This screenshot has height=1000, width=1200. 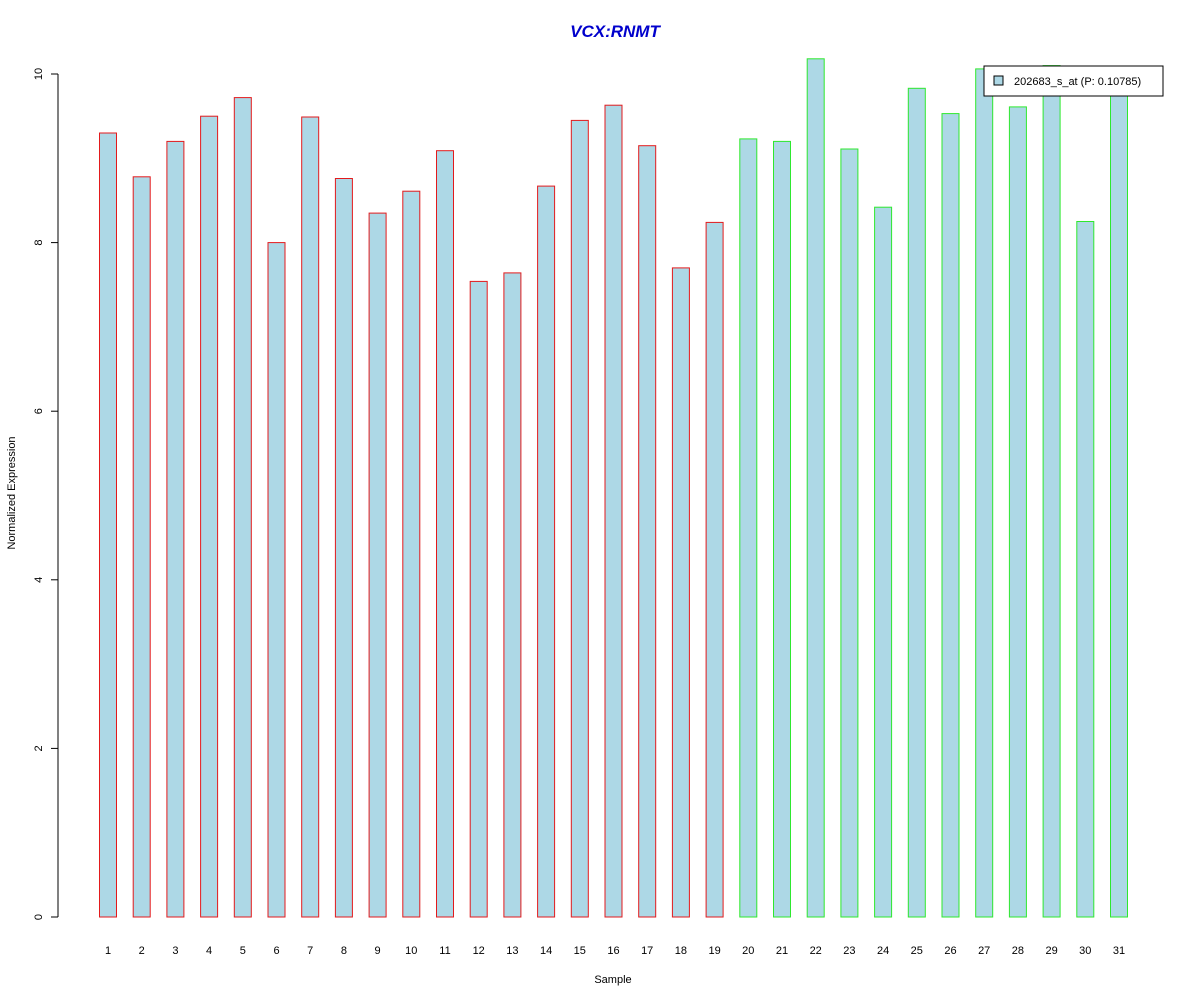 What do you see at coordinates (243, 951) in the screenshot?
I see `x-tick-label: 5` at bounding box center [243, 951].